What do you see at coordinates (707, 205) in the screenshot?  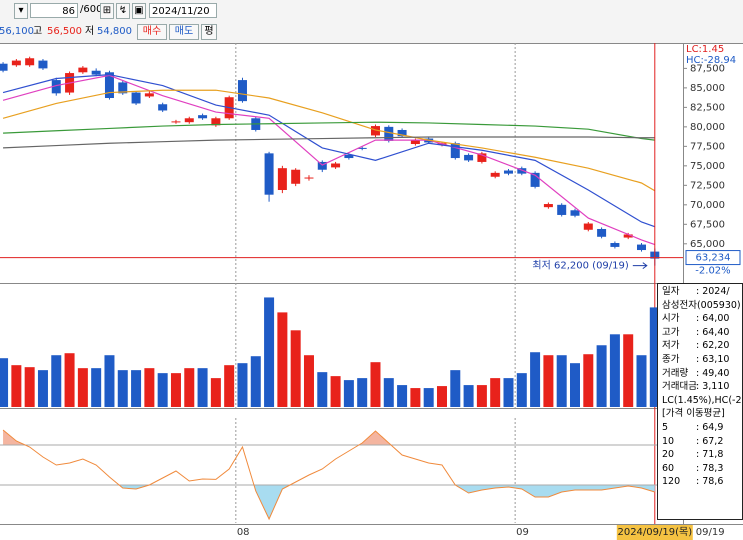 I see `y-tick-label: 70,000` at bounding box center [707, 205].